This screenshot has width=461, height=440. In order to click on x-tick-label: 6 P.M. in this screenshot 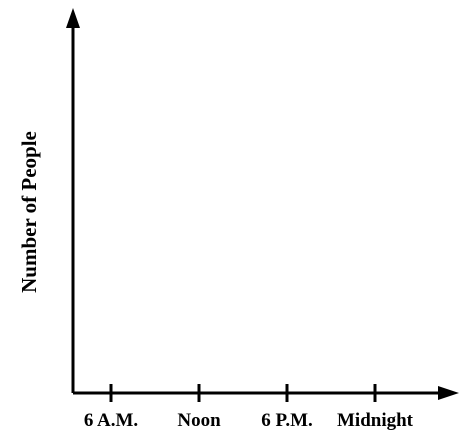, I will do `click(287, 420)`.